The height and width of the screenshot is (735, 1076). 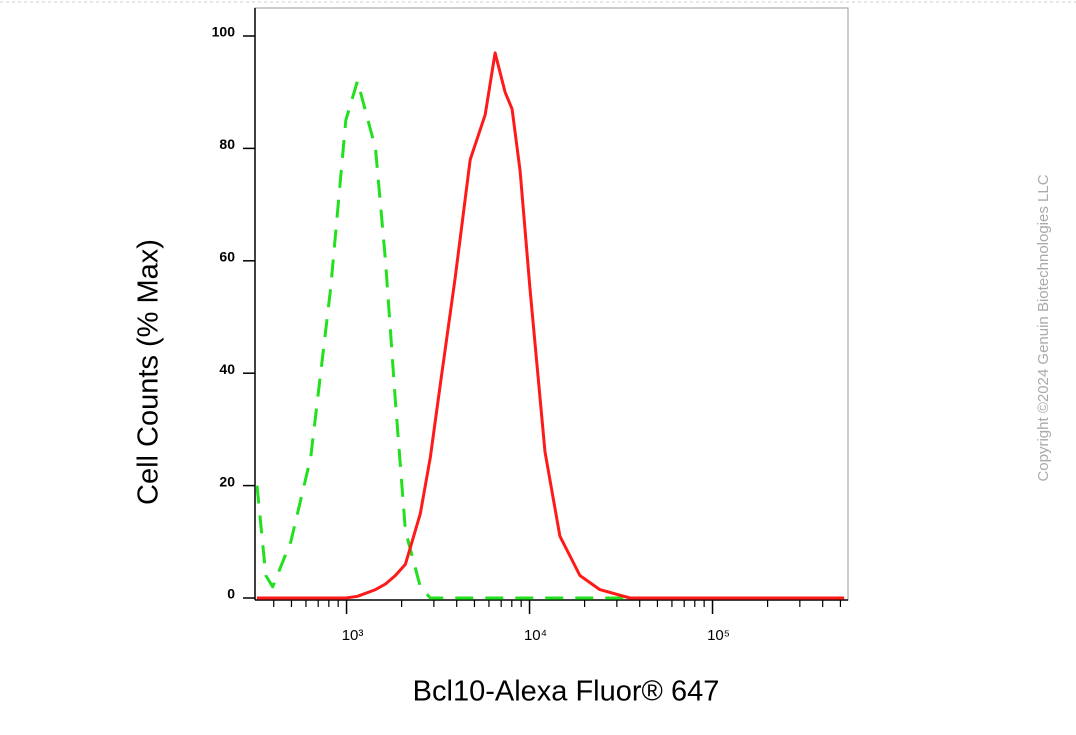 What do you see at coordinates (353, 635) in the screenshot?
I see `x-tick-label: 10³` at bounding box center [353, 635].